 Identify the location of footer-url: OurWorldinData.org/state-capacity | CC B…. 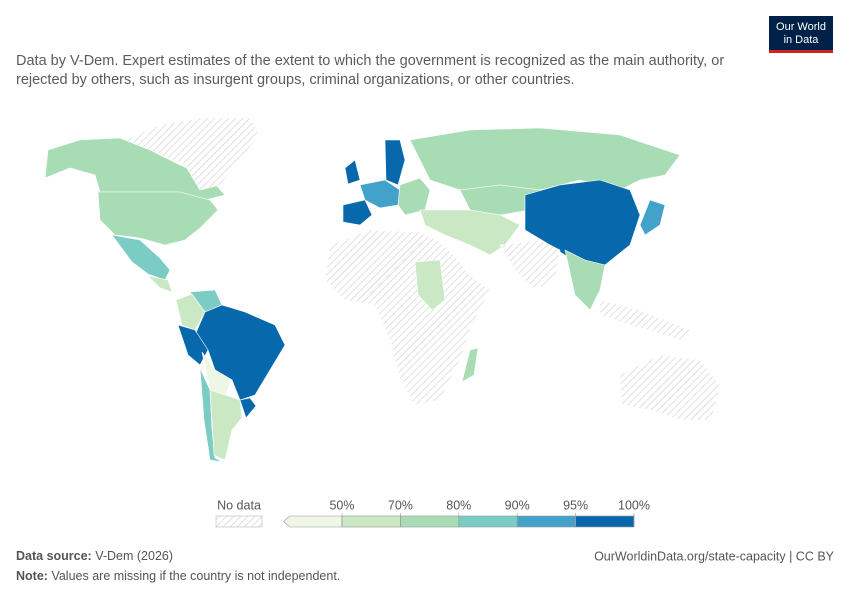
(714, 556).